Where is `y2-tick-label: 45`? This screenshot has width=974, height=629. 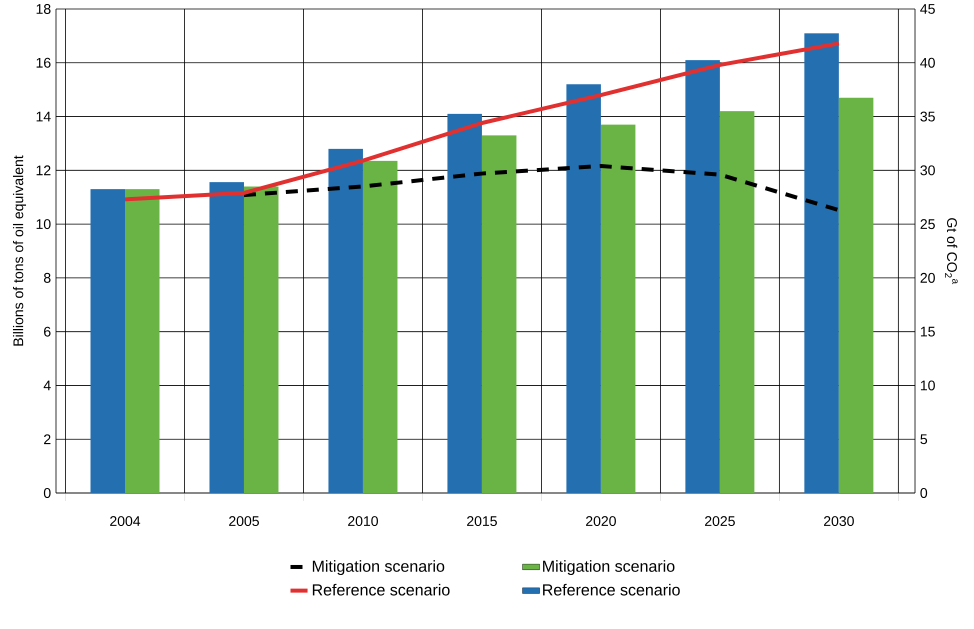 y2-tick-label: 45 is located at coordinates (927, 9).